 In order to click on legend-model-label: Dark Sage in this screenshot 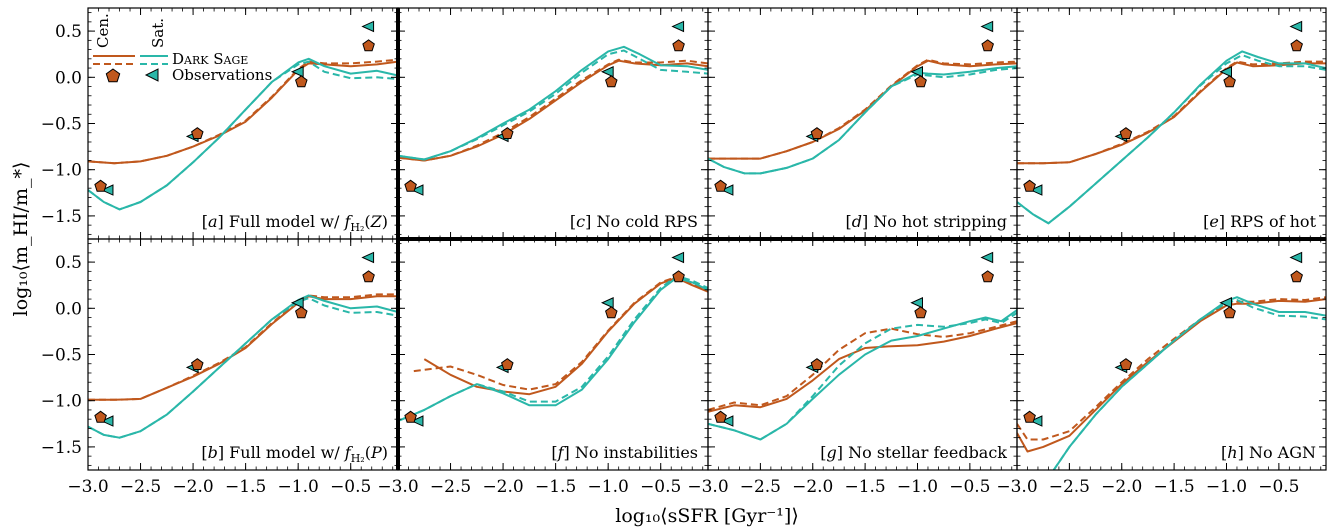, I will do `click(210, 59)`.